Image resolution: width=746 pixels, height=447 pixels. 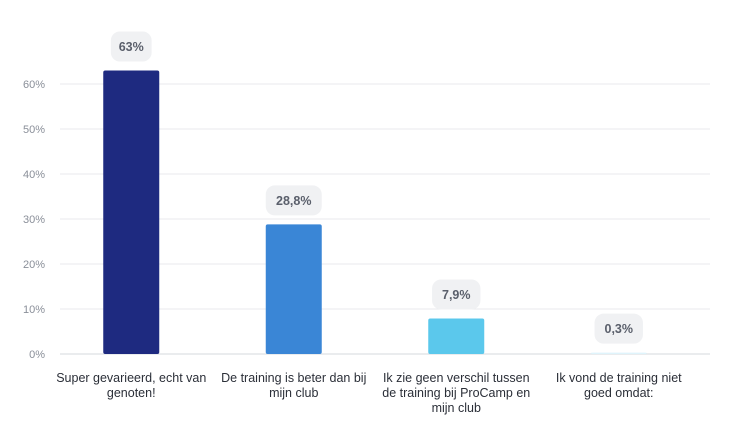 I want to click on y-tick-label: 10%, so click(x=34, y=310).